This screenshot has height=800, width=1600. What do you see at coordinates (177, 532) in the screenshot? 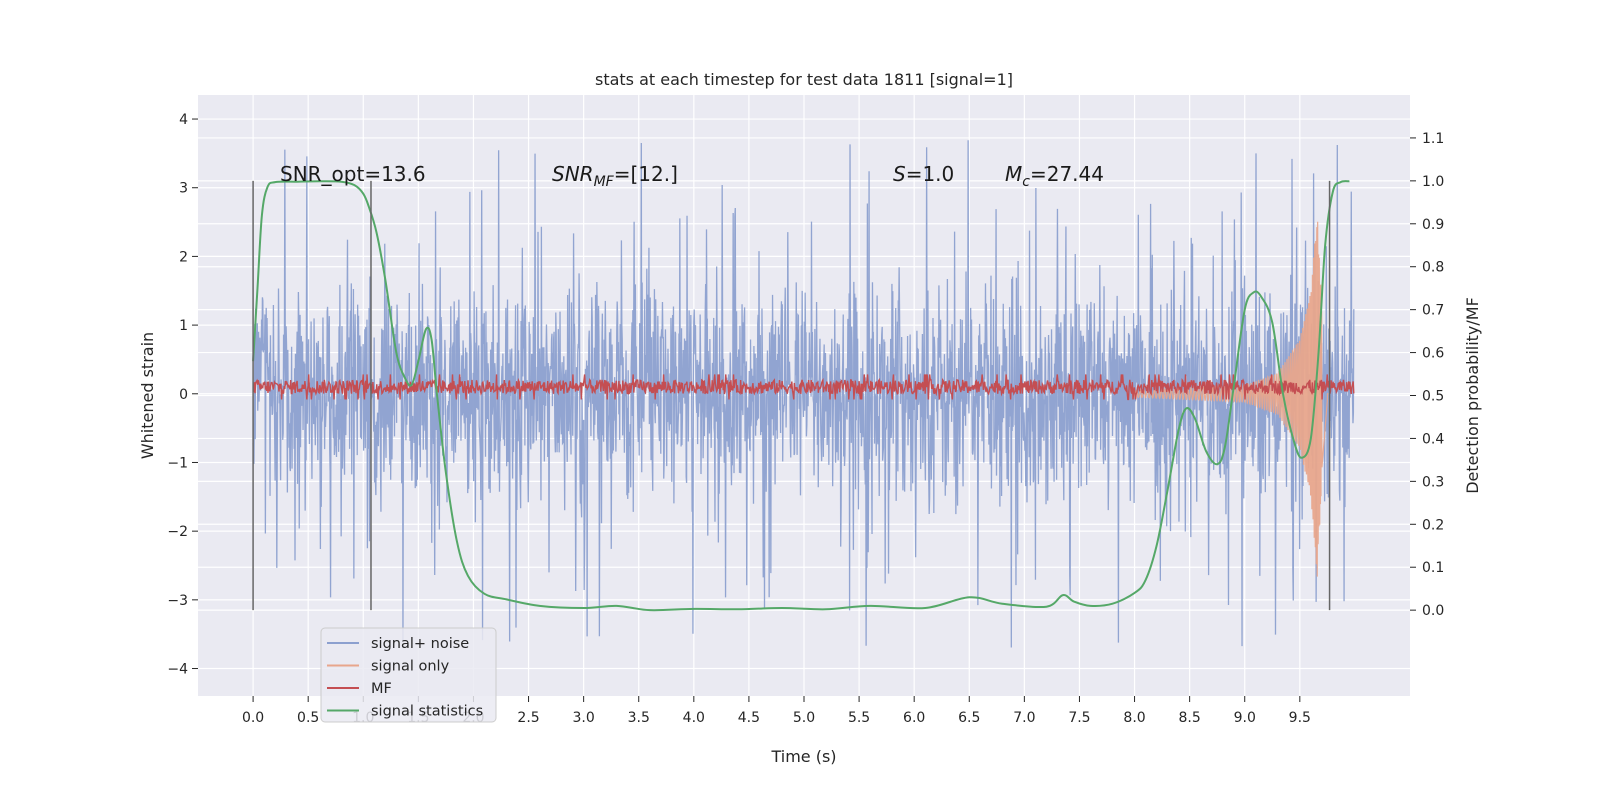
I see `left-tick-label: −2` at bounding box center [177, 532].